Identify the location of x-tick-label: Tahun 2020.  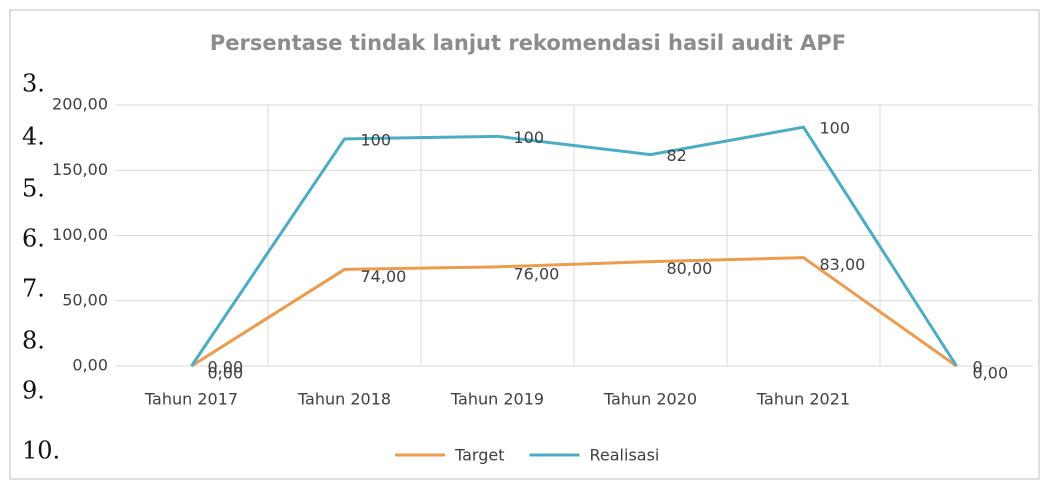
(650, 399).